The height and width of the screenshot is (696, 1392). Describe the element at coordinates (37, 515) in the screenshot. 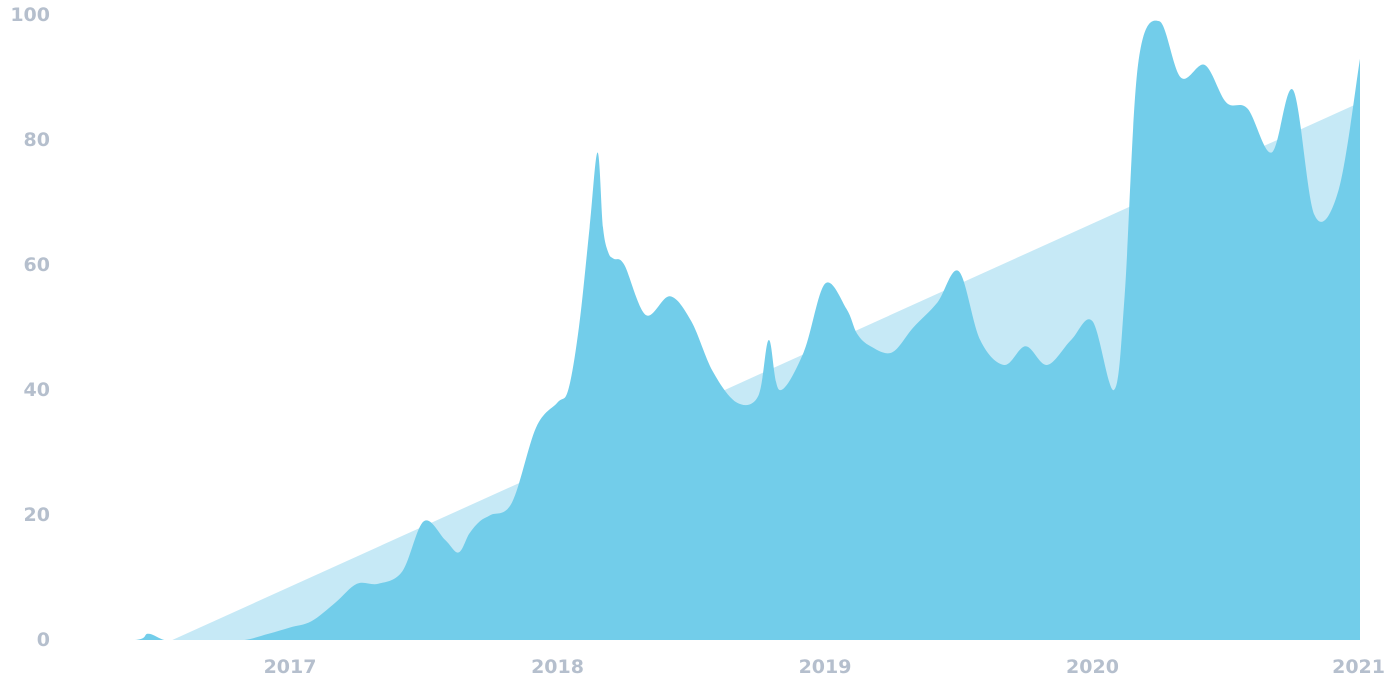

I see `y-tick-label: 20` at that location.